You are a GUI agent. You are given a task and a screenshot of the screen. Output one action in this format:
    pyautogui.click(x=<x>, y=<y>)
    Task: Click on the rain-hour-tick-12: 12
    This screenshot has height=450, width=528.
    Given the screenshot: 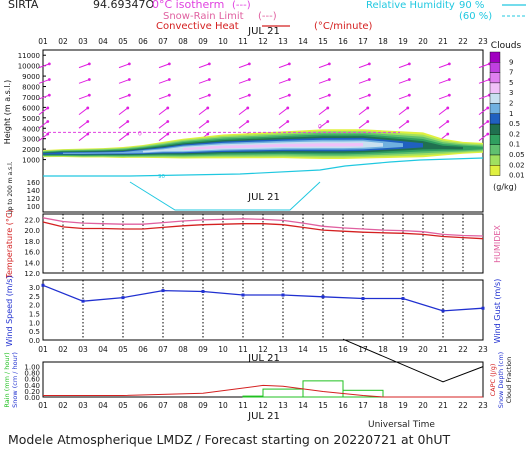 What is the action you would take?
    pyautogui.click(x=263, y=405)
    